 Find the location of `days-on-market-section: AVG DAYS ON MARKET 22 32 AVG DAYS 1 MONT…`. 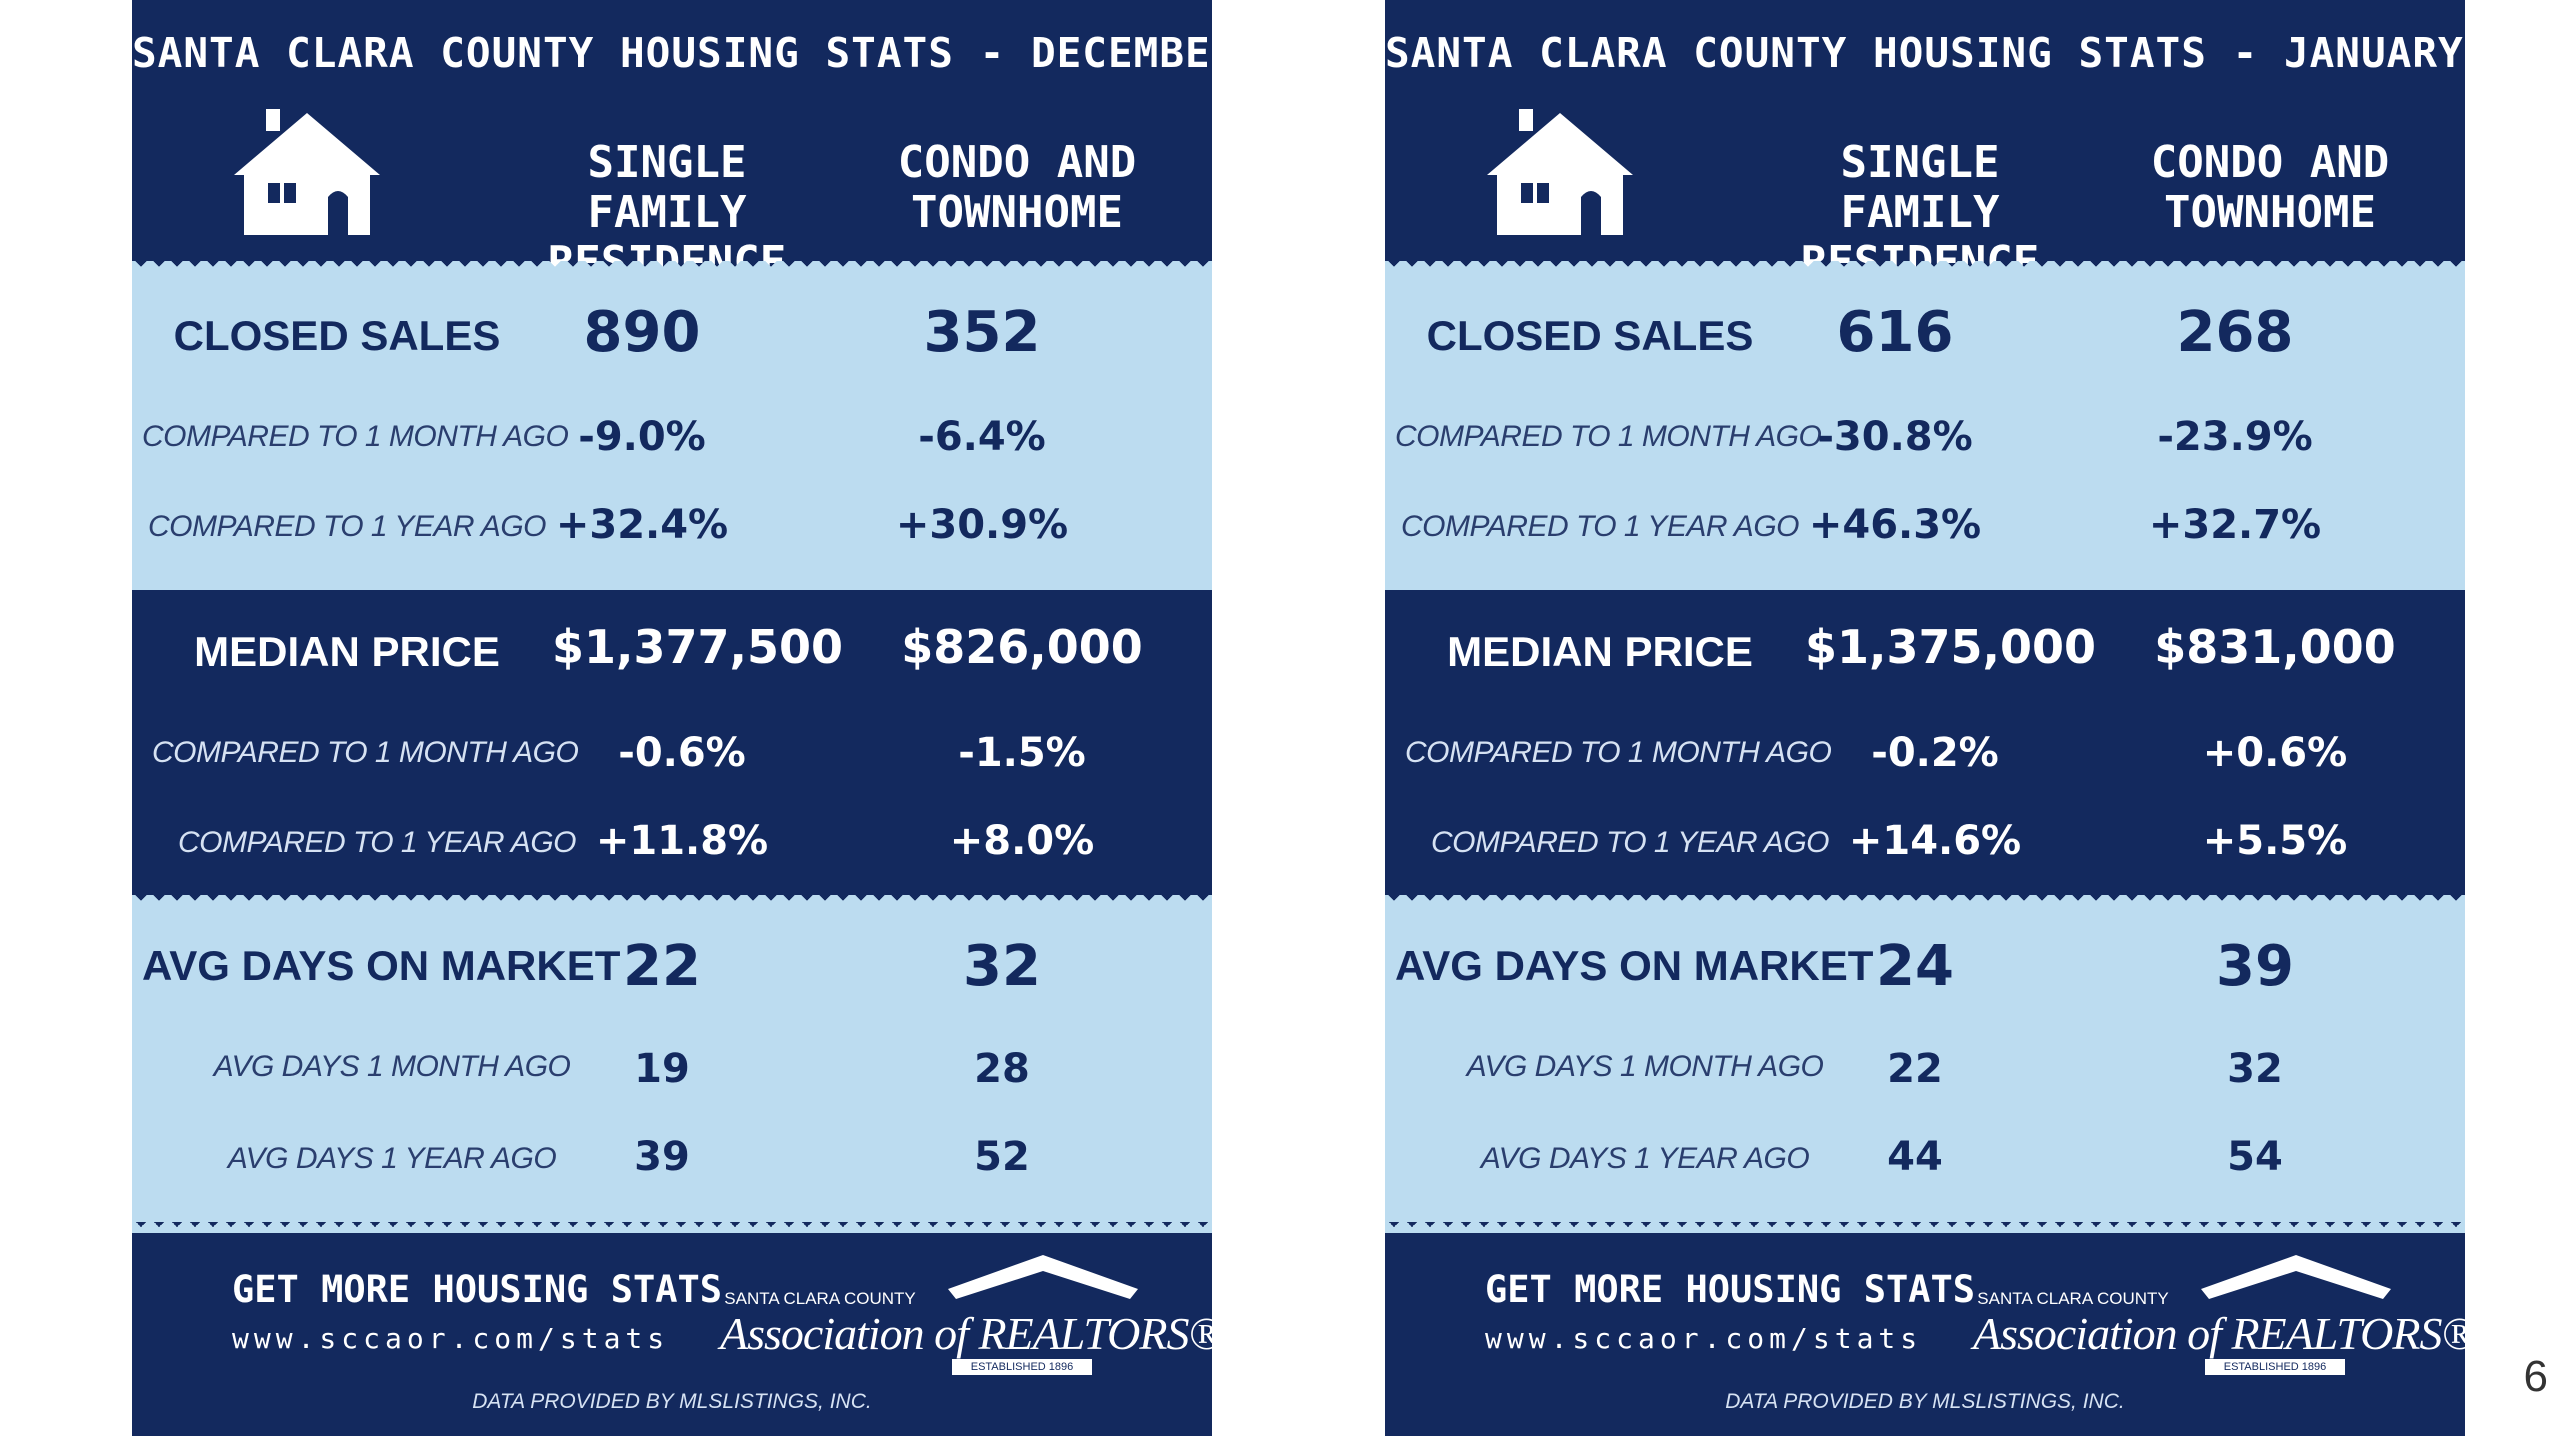

days-on-market-section: AVG DAYS ON MARKET 22 32 AVG DAYS 1 MONT… is located at coordinates (672, 1064).